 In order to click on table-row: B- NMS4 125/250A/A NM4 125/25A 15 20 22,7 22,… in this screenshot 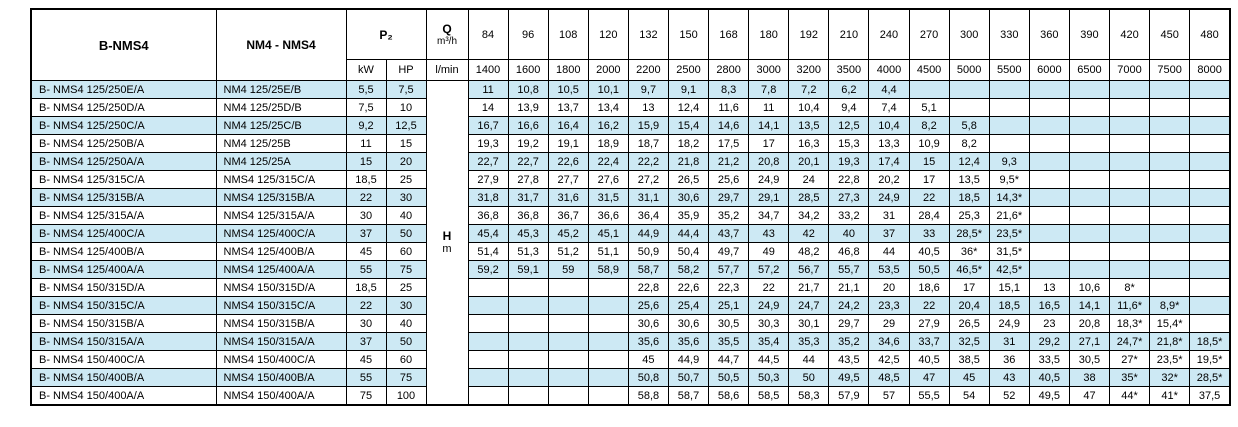, I will do `click(630, 161)`.